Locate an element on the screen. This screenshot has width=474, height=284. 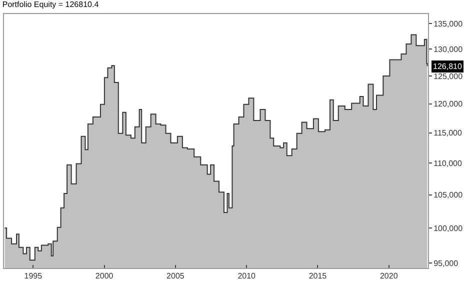
x-tick-label: 2015 is located at coordinates (318, 276).